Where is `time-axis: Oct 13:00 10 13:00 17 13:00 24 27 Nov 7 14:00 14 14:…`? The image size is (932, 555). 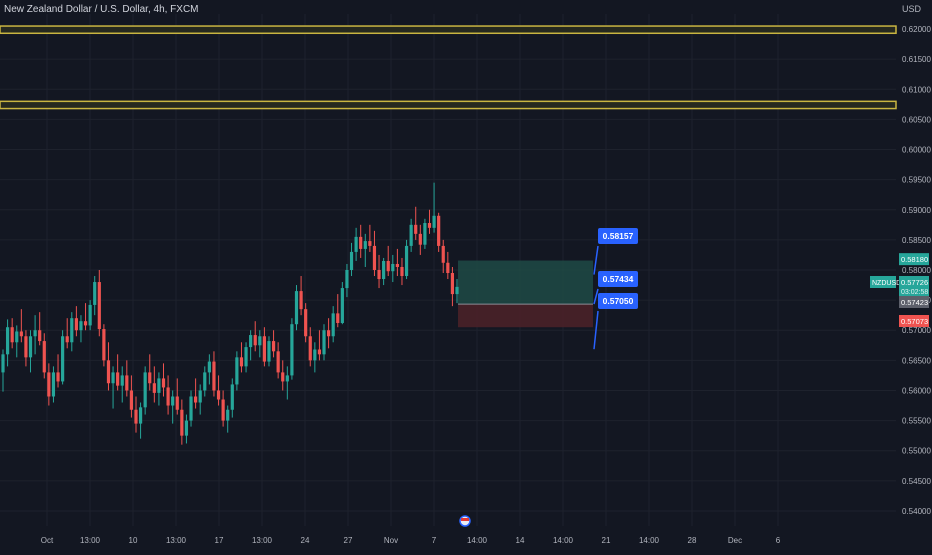
time-axis: Oct 13:00 10 13:00 17 13:00 24 27 Nov 7 14:00 14 14:… is located at coordinates (411, 540).